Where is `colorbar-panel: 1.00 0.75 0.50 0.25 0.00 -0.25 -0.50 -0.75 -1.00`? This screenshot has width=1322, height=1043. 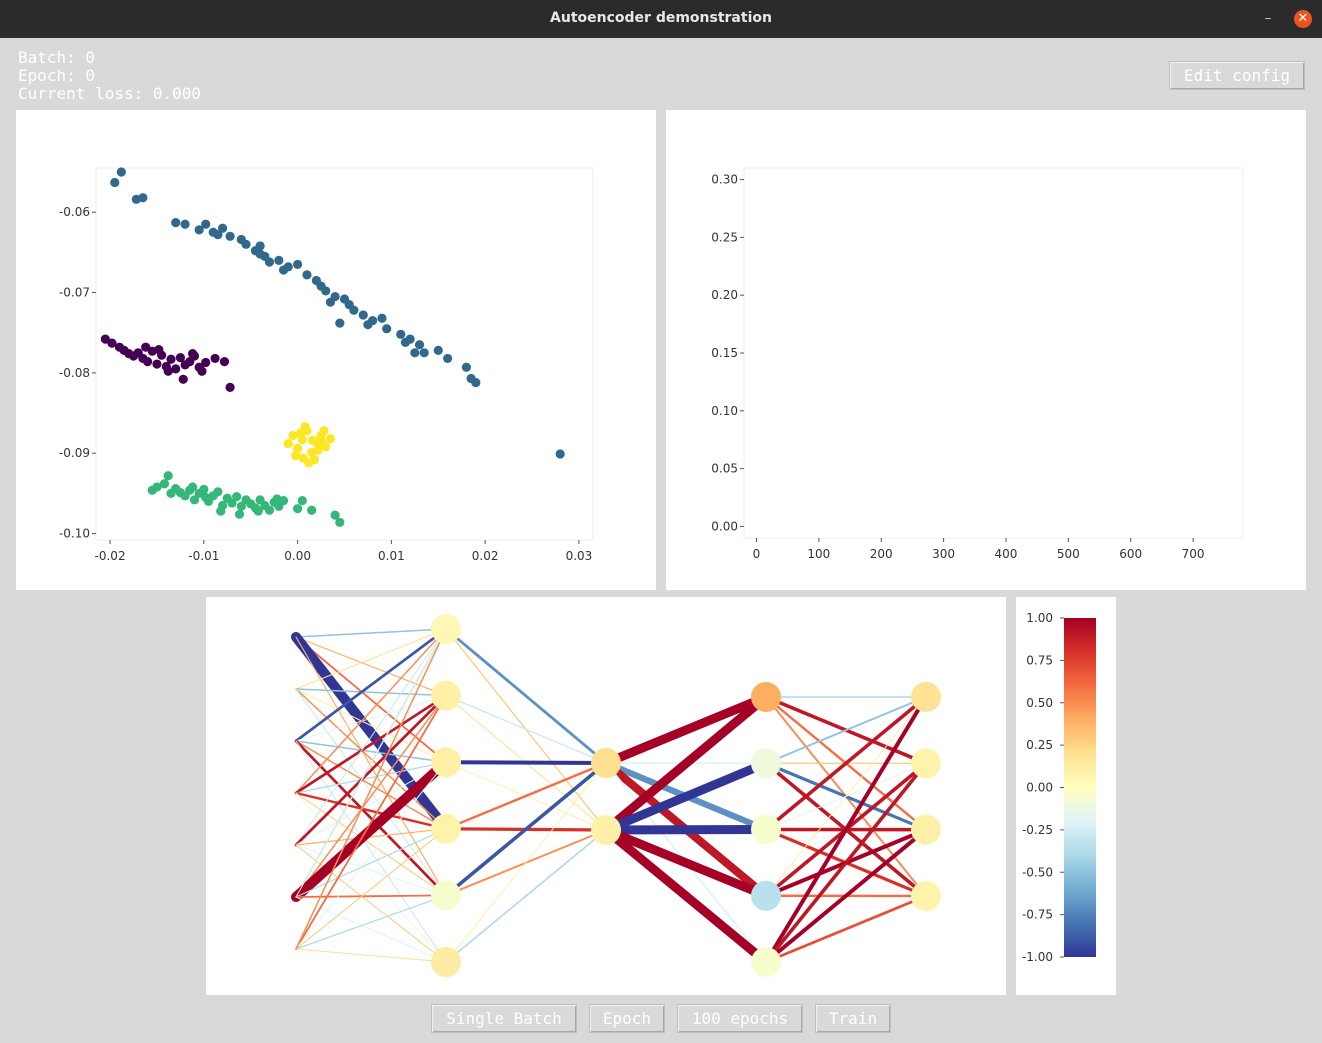 colorbar-panel: 1.00 0.75 0.50 0.25 0.00 -0.25 -0.50 -0.75 -1.00 is located at coordinates (1066, 796).